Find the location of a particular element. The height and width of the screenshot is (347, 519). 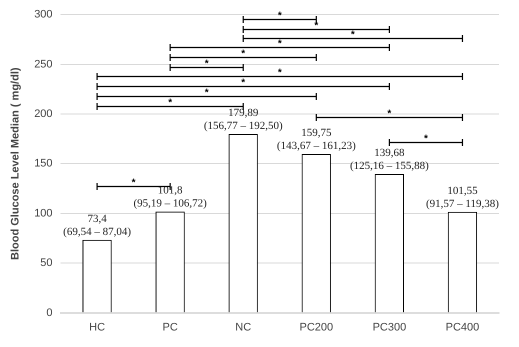

y-tick-label: 50 is located at coordinates (46, 263).